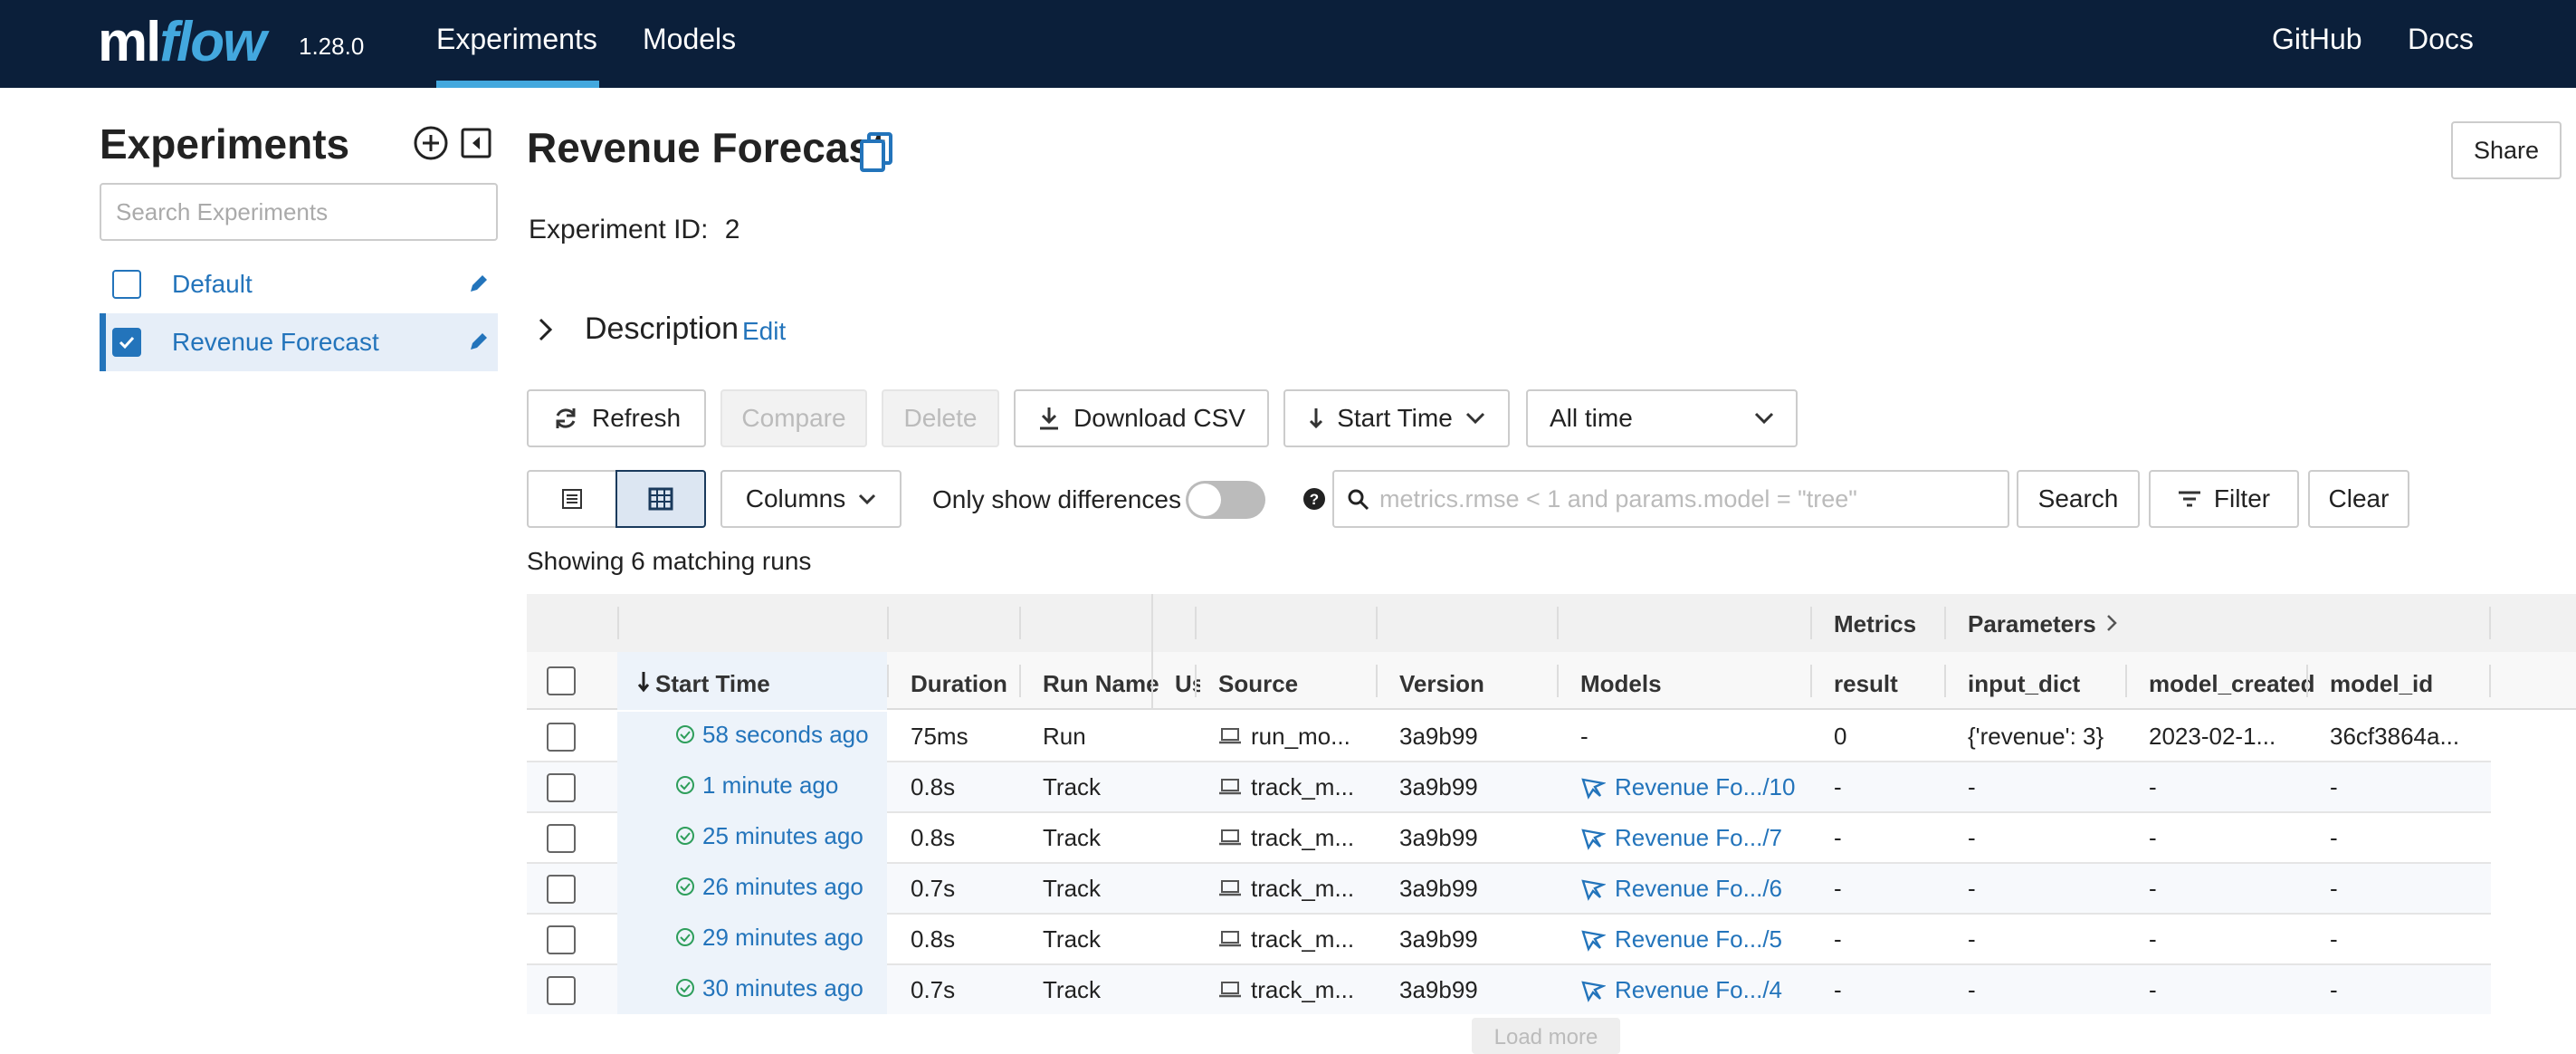  I want to click on col-model-created: model_created, so click(2232, 683).